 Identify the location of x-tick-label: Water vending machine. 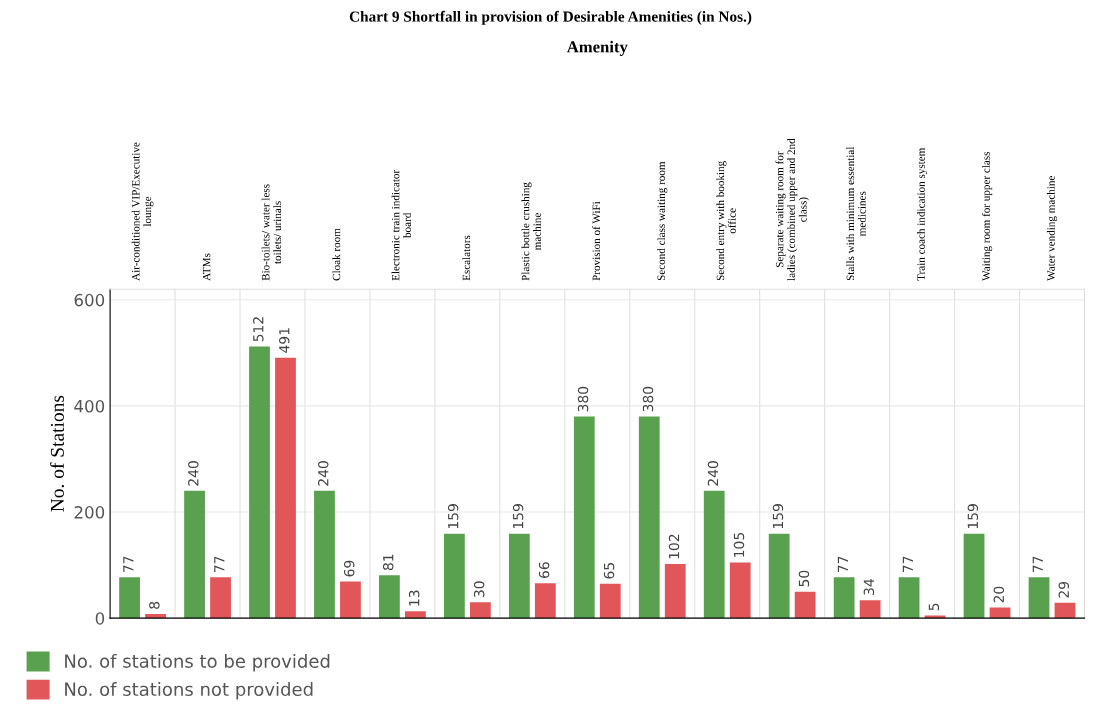
(1052, 228).